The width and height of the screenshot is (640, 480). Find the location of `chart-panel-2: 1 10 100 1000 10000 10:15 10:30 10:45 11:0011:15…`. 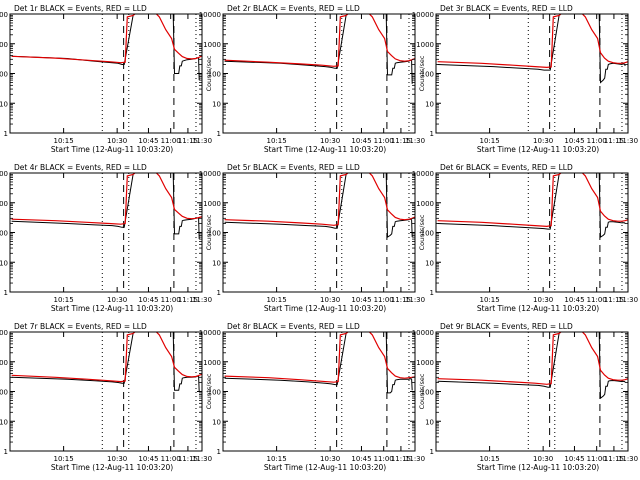

chart-panel-2: 1 10 100 1000 10000 10:15 10:30 10:45 11:0011:15… is located at coordinates (312, 79).